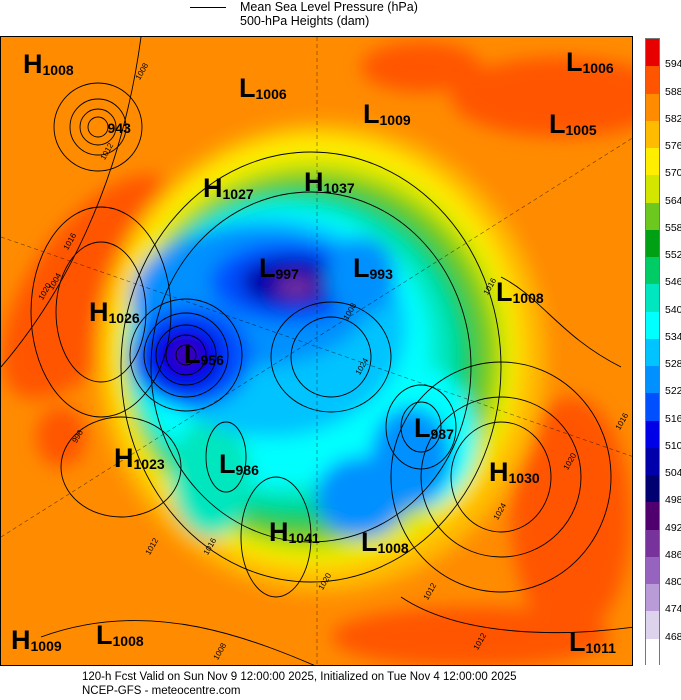 The width and height of the screenshot is (681, 700). I want to click on colorbar-tick-label: 486, so click(673, 554).